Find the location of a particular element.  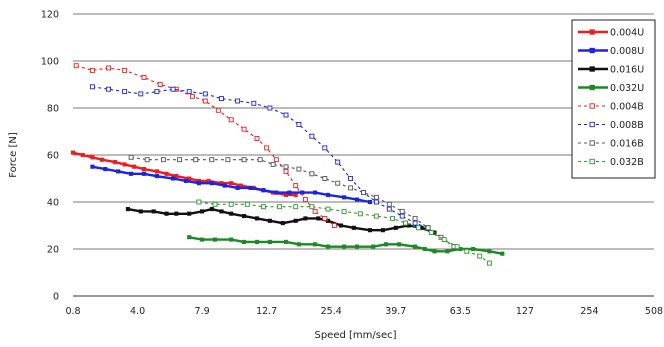

legend-box is located at coordinates (613, 99).